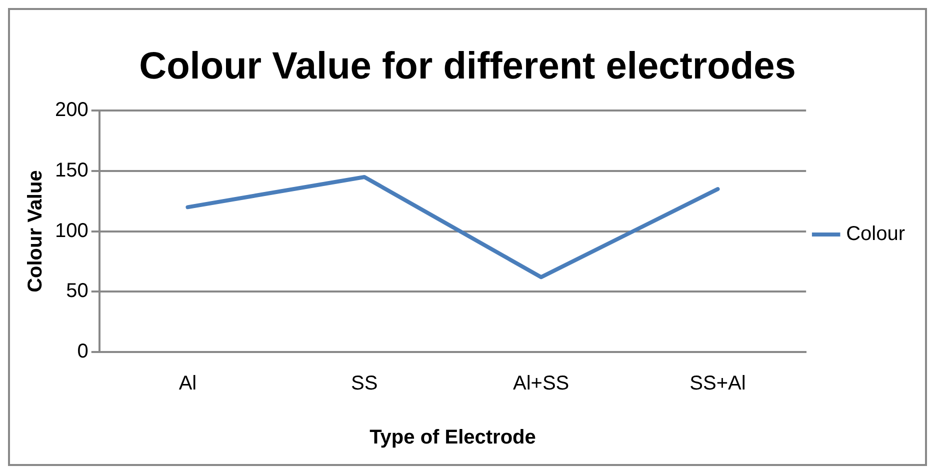  Describe the element at coordinates (77, 291) in the screenshot. I see `y-tick-label: 50` at that location.